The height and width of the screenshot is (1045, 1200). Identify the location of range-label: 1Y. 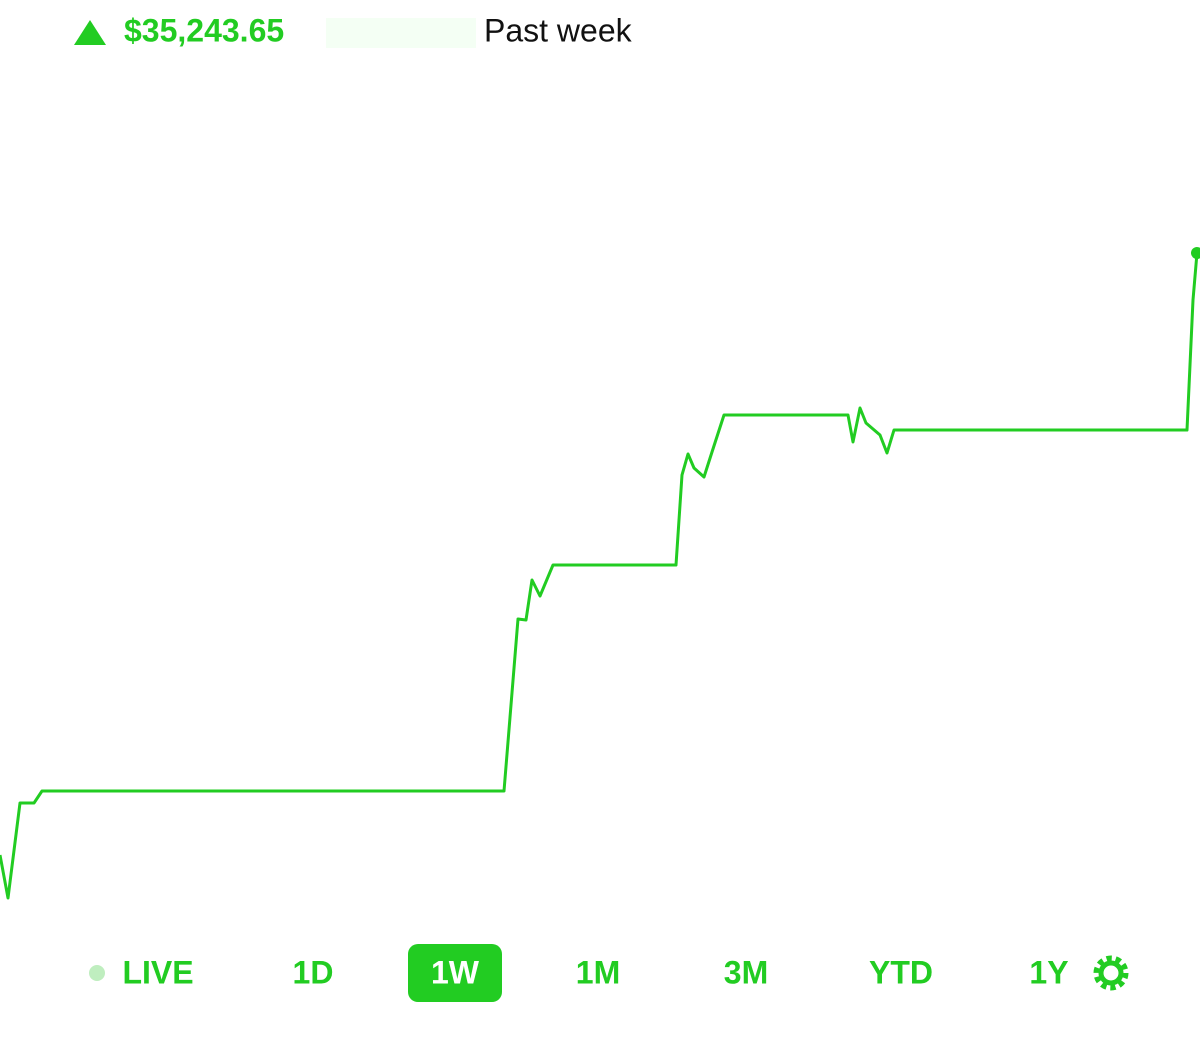
(1048, 972).